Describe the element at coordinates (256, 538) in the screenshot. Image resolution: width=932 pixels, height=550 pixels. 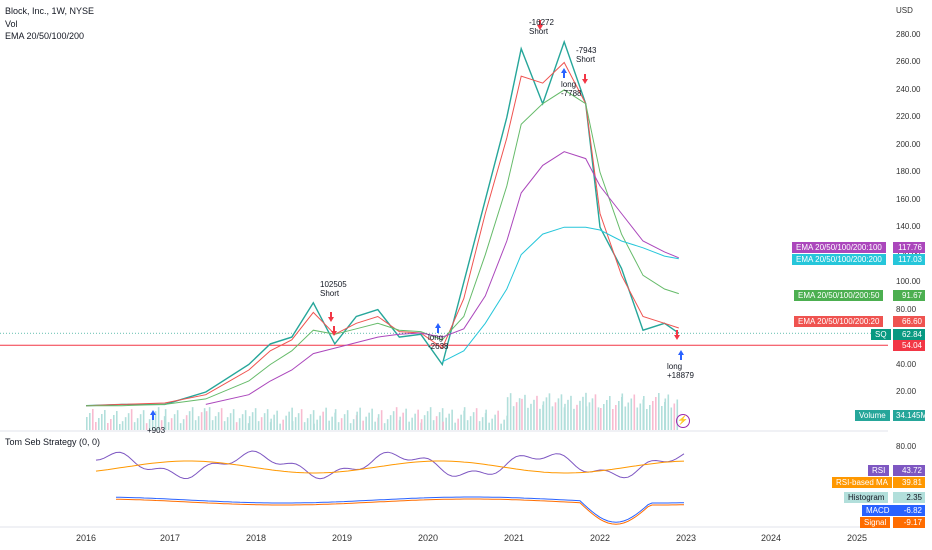
I see `time-tick-label: 2018` at that location.